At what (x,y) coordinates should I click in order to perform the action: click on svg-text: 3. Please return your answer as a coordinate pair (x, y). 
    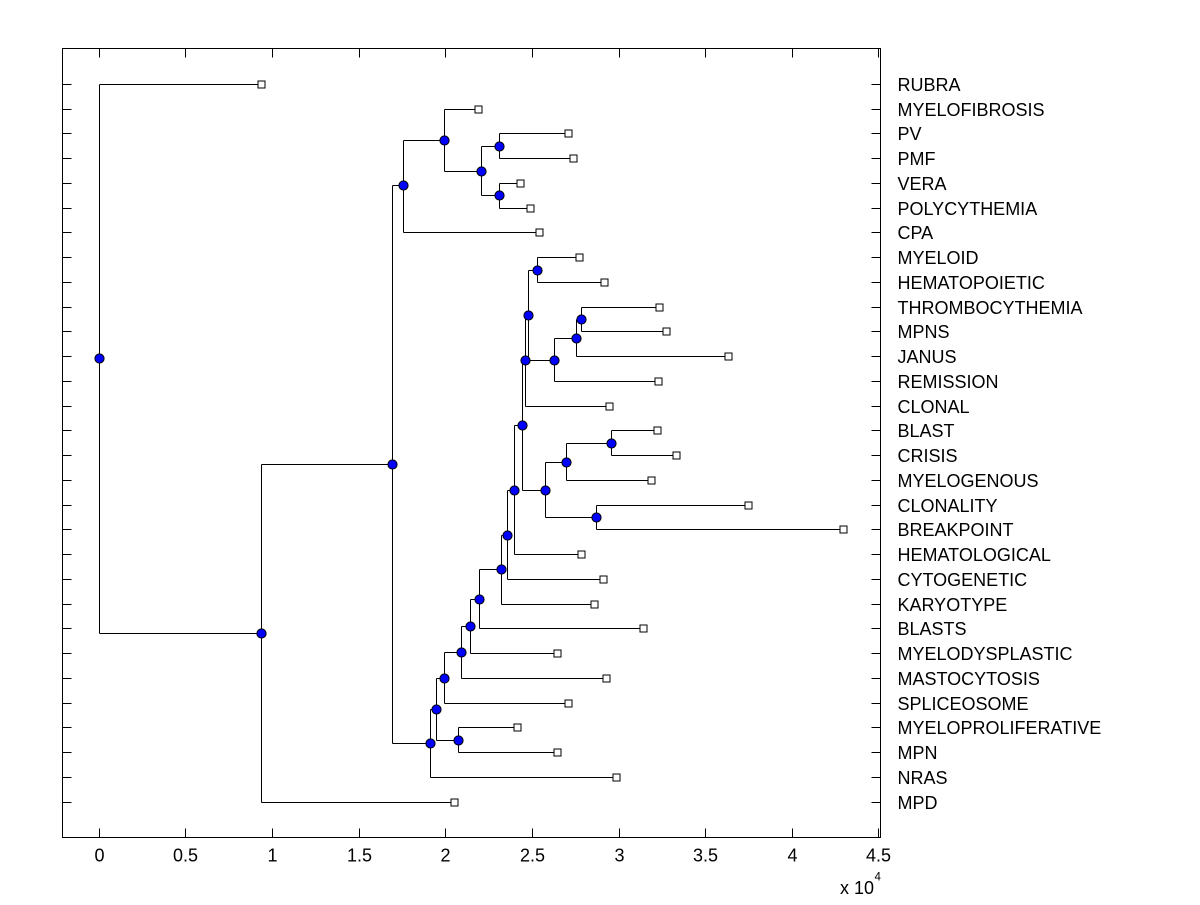
    Looking at the image, I should click on (619, 856).